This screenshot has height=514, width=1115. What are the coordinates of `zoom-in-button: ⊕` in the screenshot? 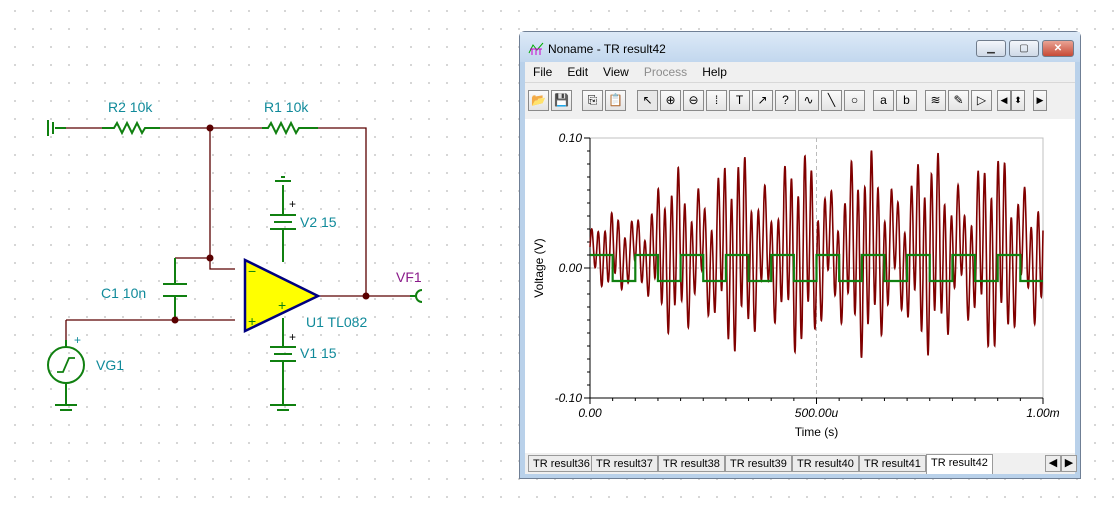 It's located at (670, 100).